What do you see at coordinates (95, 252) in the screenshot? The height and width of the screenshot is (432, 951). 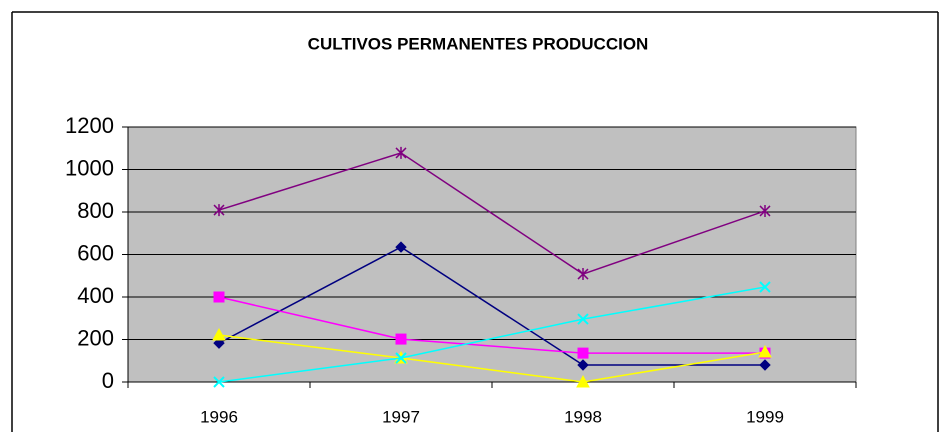 I see `y-tick-label: 600` at bounding box center [95, 252].